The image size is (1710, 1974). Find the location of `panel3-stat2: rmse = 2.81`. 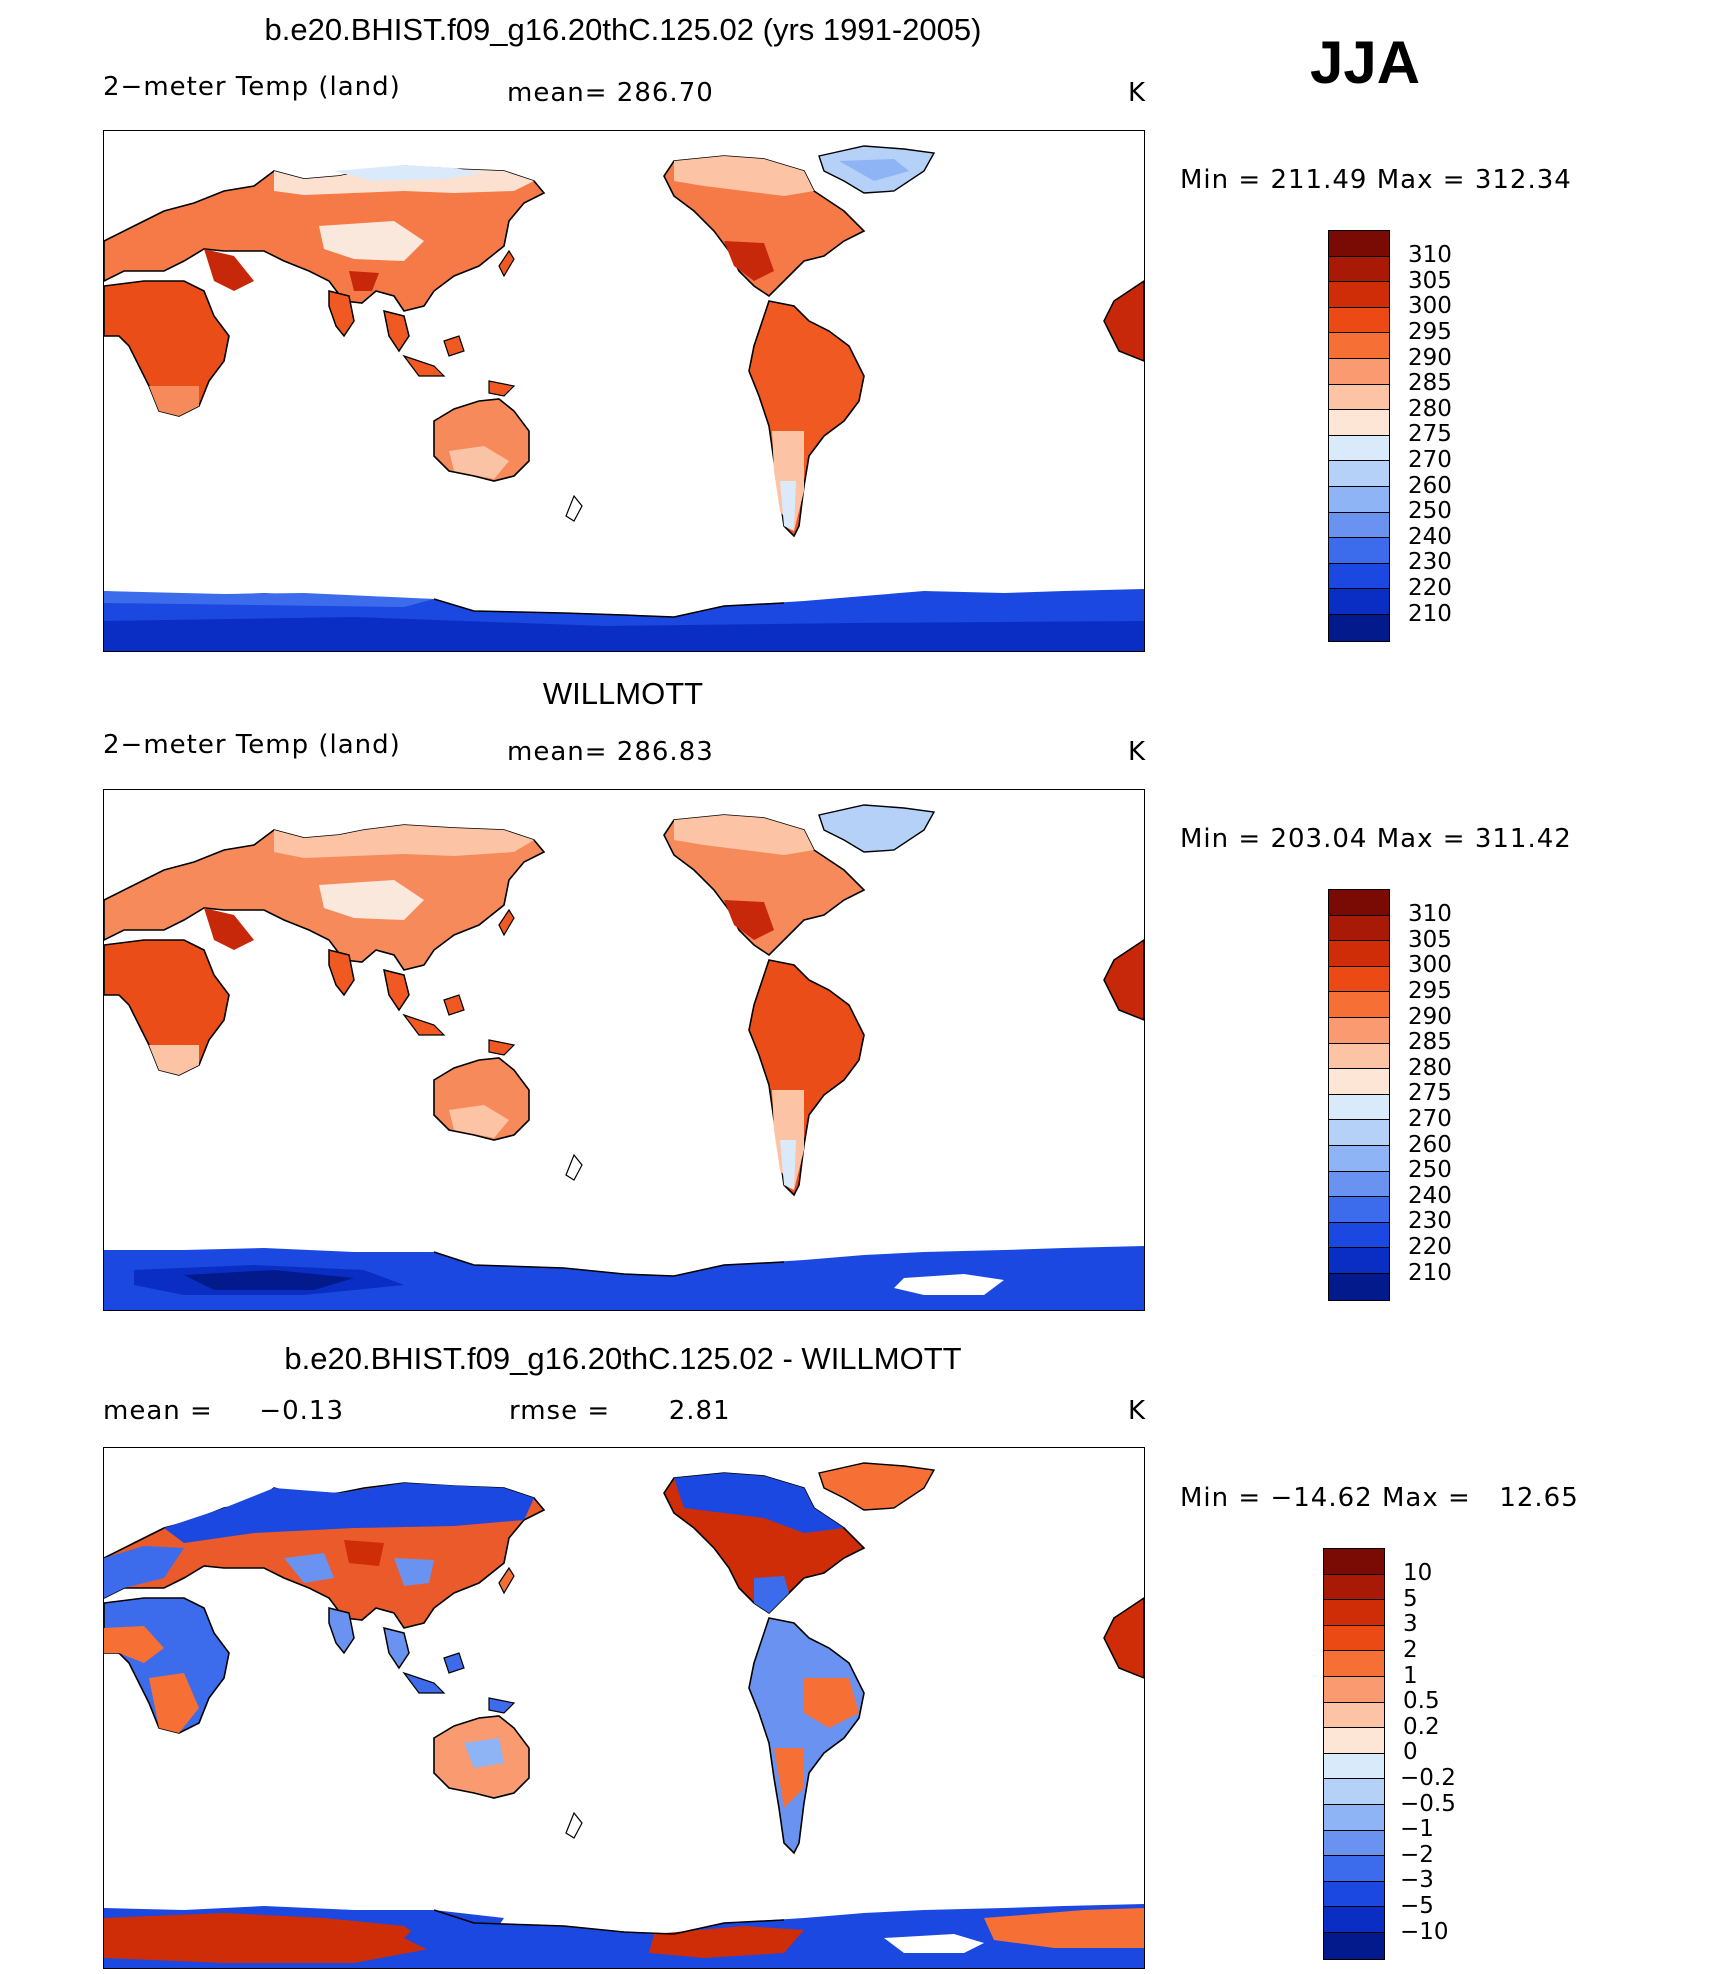

panel3-stat2: rmse = 2.81 is located at coordinates (620, 1411).